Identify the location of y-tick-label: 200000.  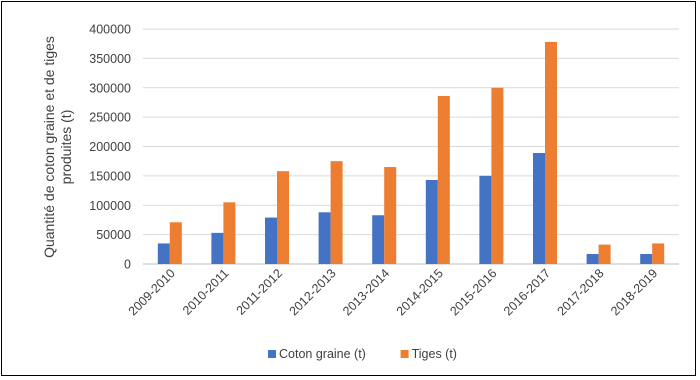
(110, 147).